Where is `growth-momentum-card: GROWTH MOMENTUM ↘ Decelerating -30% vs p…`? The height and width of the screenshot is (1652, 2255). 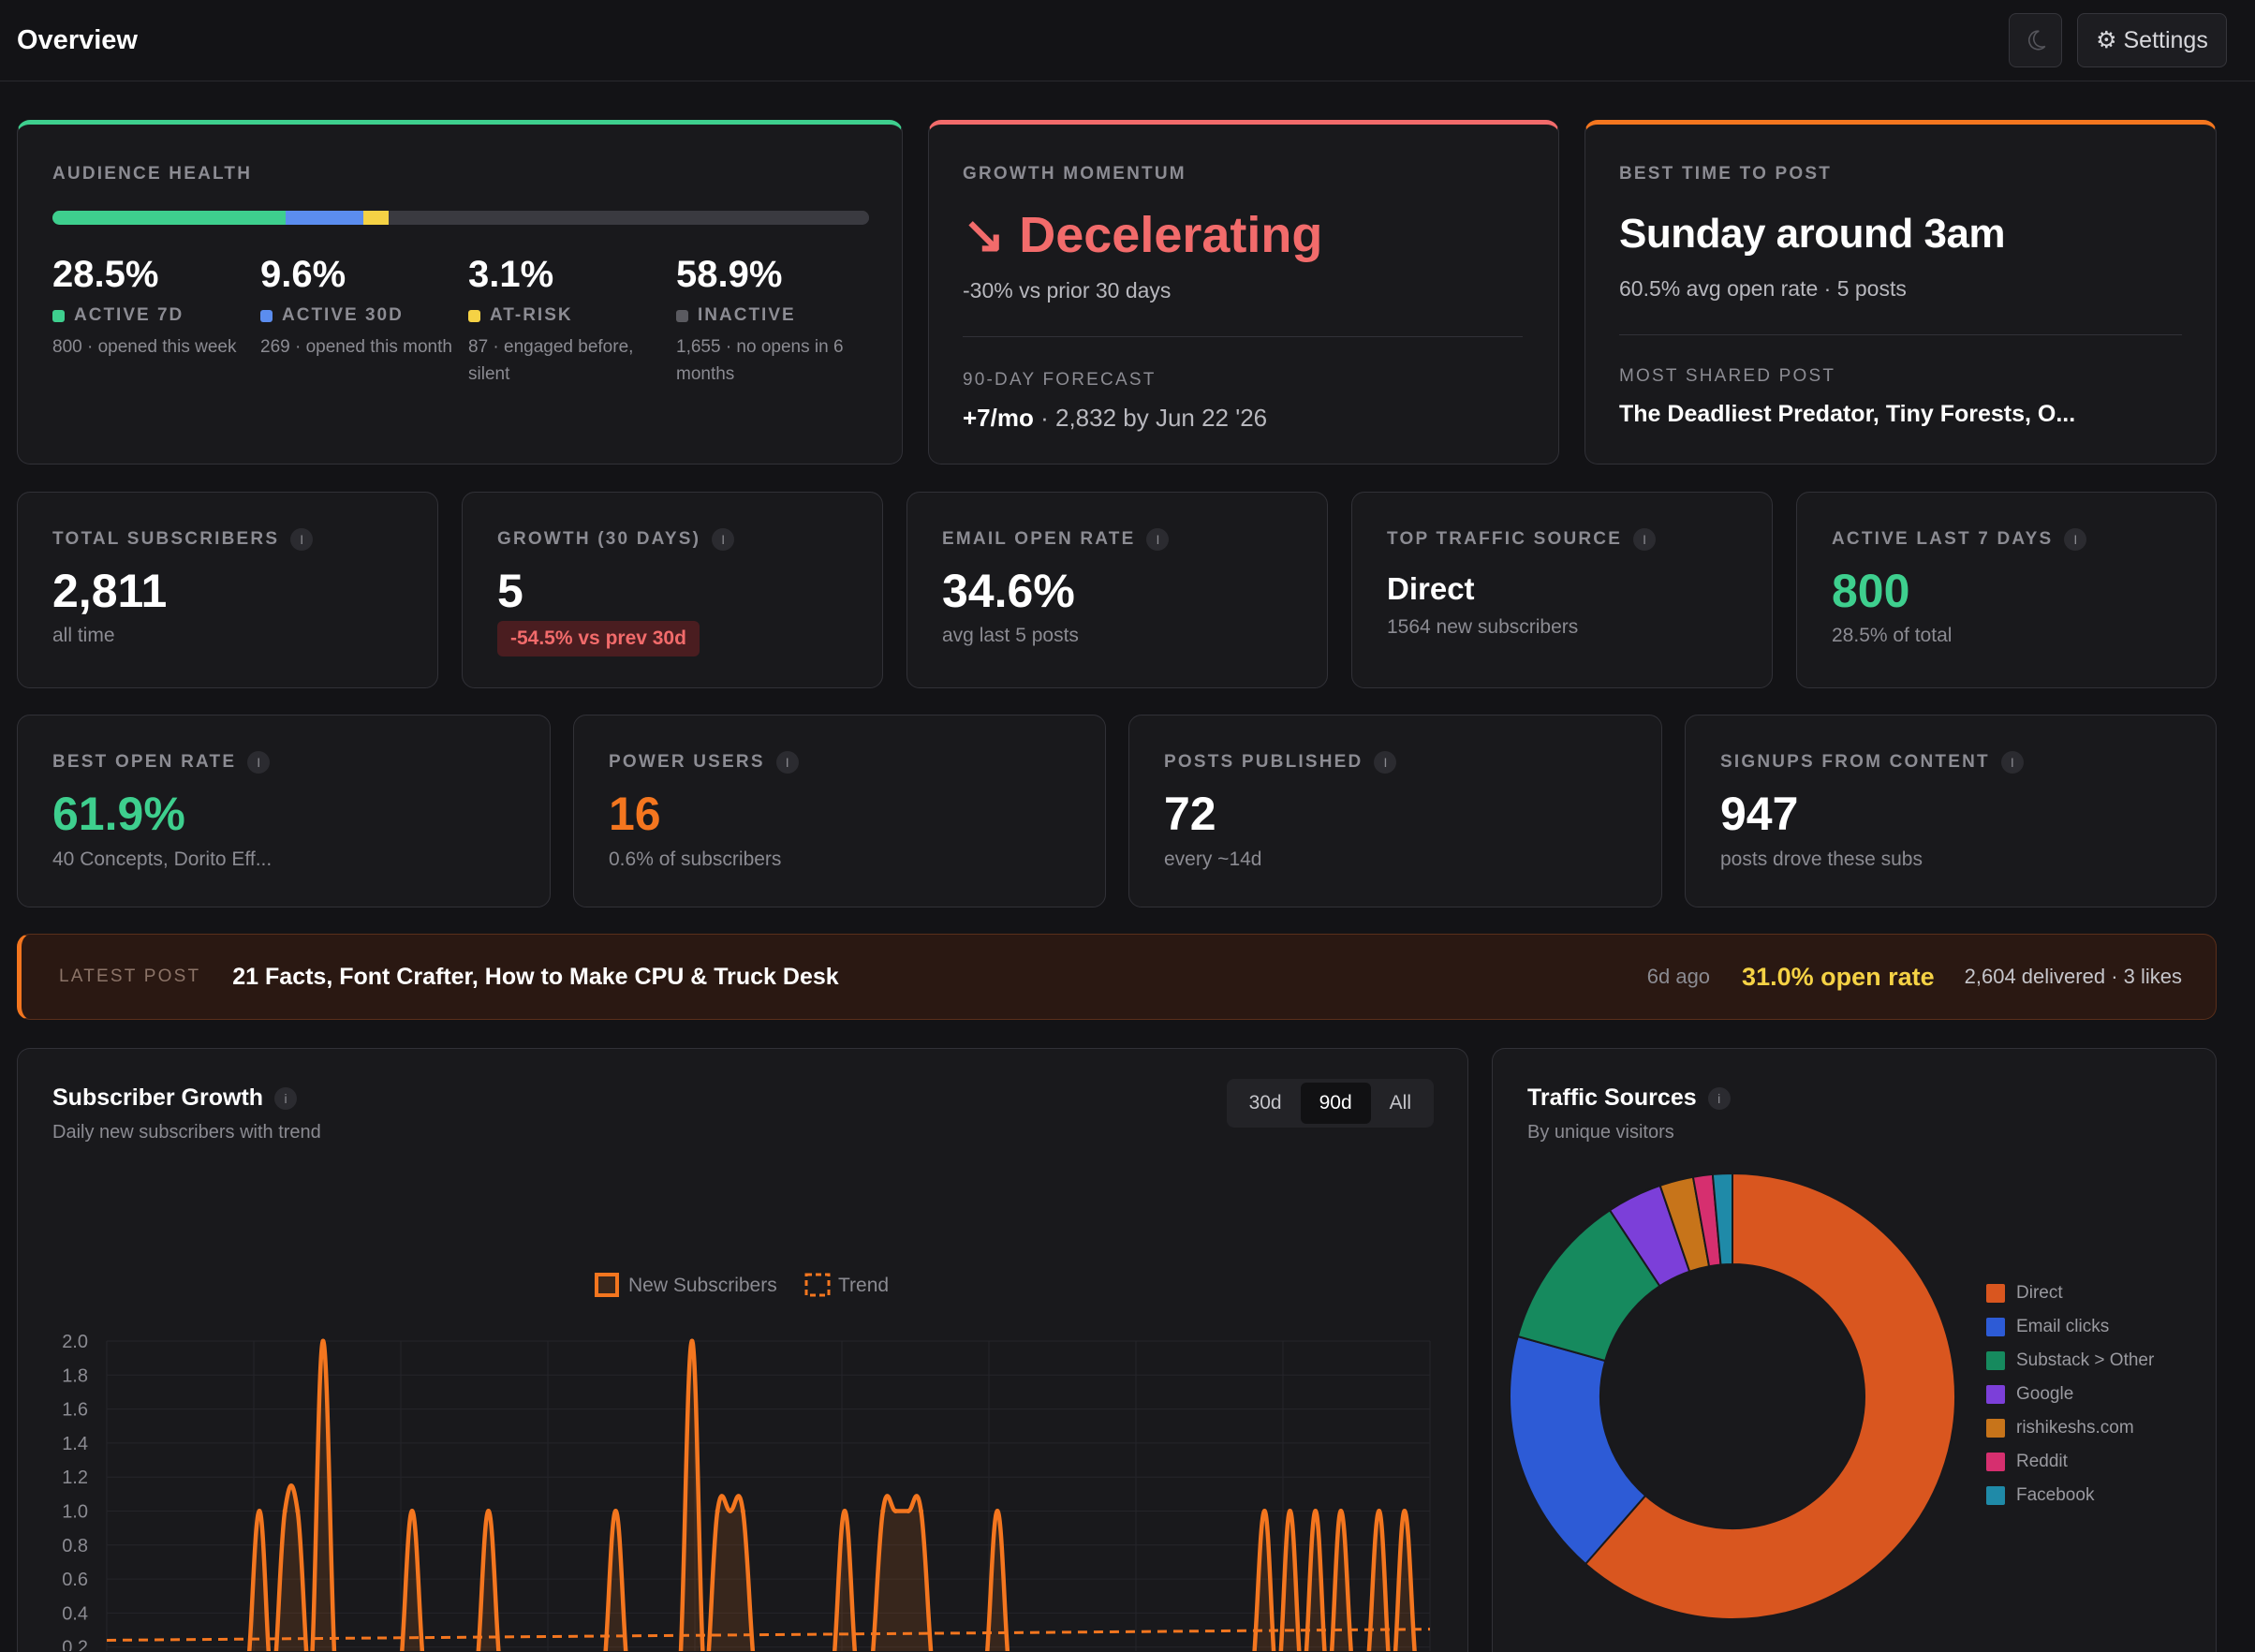
growth-momentum-card: GROWTH MOMENTUM ↘ Decelerating -30% vs p… is located at coordinates (1244, 292).